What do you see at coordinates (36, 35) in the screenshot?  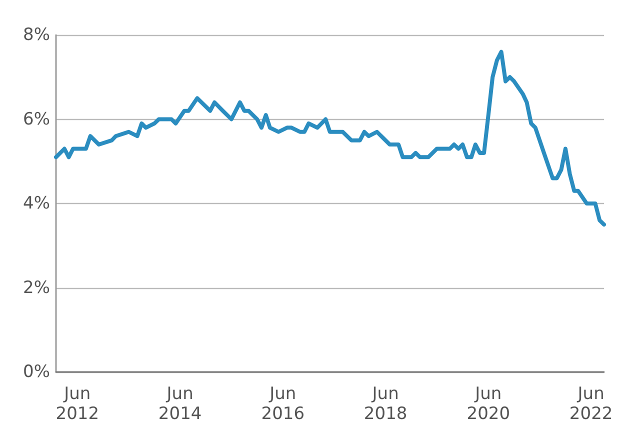 I see `y-tick-label: 8%` at bounding box center [36, 35].